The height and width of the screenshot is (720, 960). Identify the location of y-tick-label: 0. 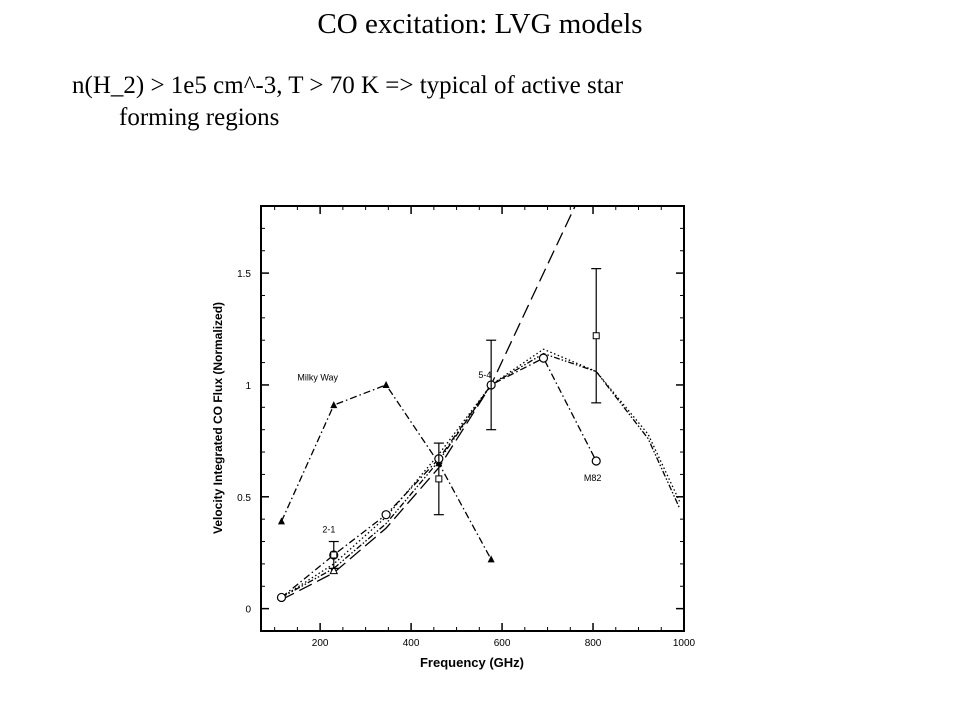
(248, 610).